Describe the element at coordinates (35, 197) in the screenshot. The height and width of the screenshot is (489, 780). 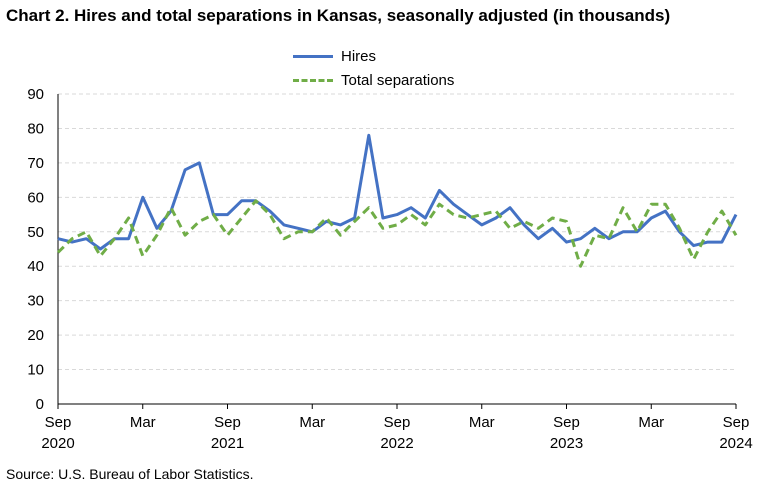
I see `y-tick-label: 60` at that location.